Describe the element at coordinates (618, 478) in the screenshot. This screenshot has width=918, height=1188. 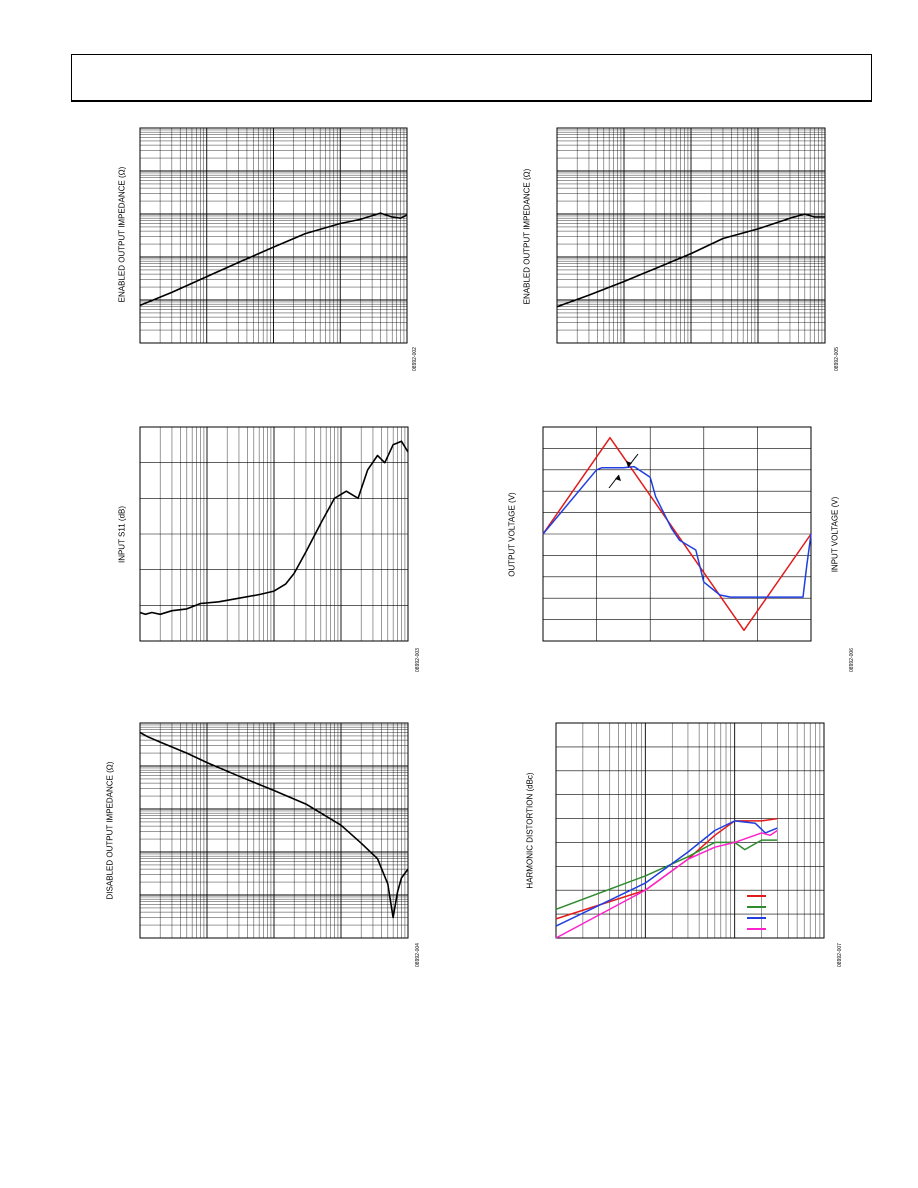
I see `annotation-arrowhead-lower` at that location.